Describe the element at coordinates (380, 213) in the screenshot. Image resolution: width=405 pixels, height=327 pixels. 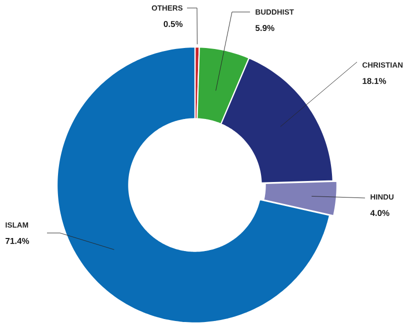
I see `data-label: 4.0%` at that location.